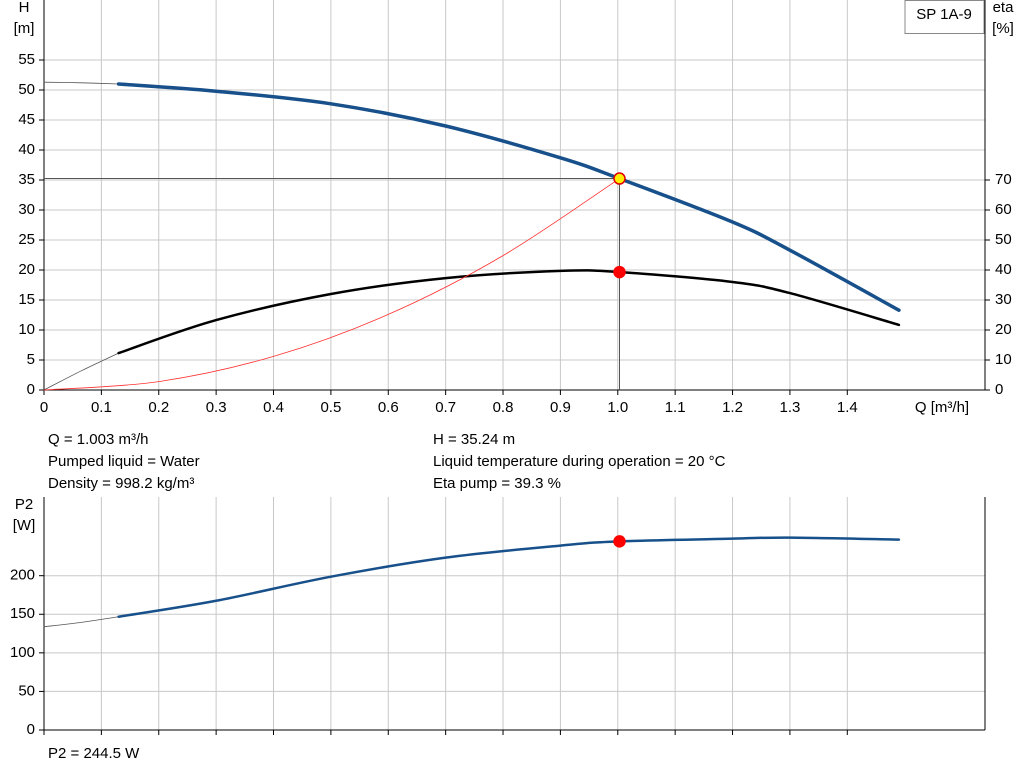  I want to click on y2-axis-unit: [%], so click(1003, 28).